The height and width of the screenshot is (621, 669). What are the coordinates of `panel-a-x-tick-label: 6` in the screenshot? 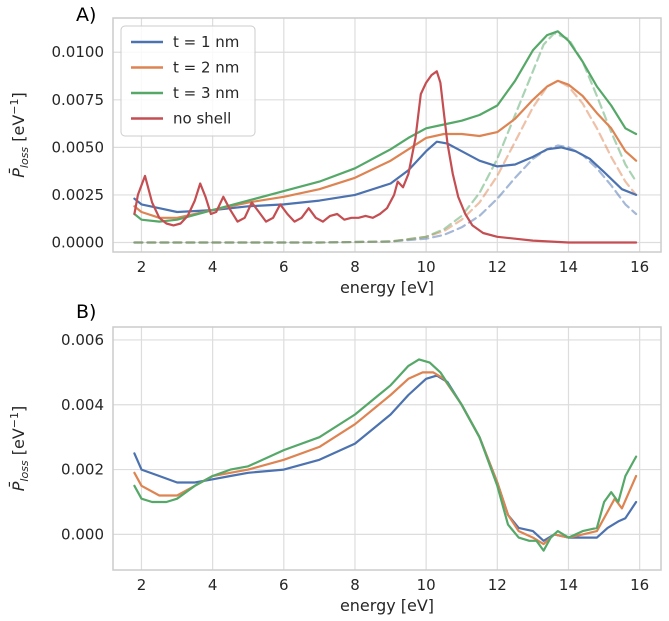 It's located at (284, 267).